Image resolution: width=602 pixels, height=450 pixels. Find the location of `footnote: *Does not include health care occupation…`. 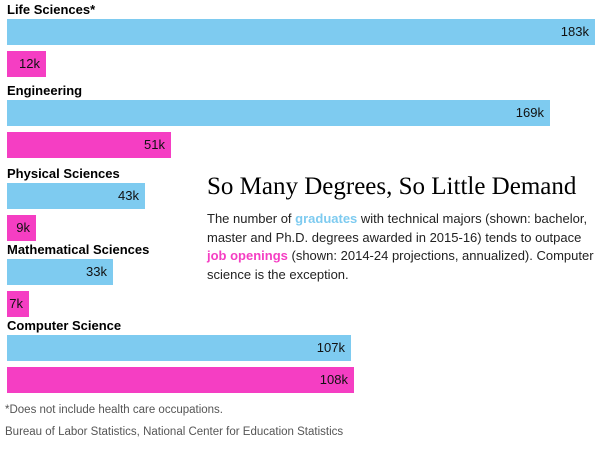

footnote: *Does not include health care occupation… is located at coordinates (114, 410).